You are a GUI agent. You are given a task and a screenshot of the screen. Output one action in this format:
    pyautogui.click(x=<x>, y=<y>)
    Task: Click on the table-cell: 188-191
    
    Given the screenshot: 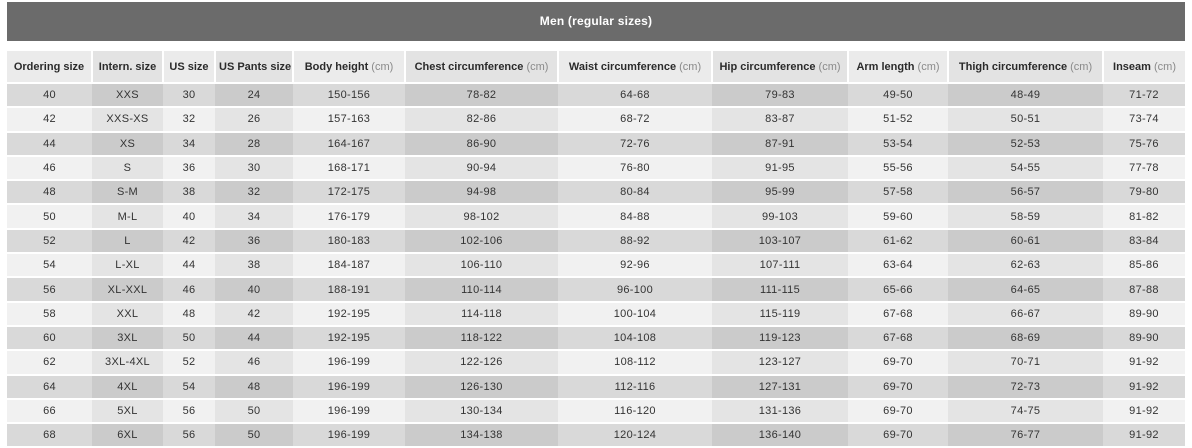 What is the action you would take?
    pyautogui.click(x=349, y=290)
    